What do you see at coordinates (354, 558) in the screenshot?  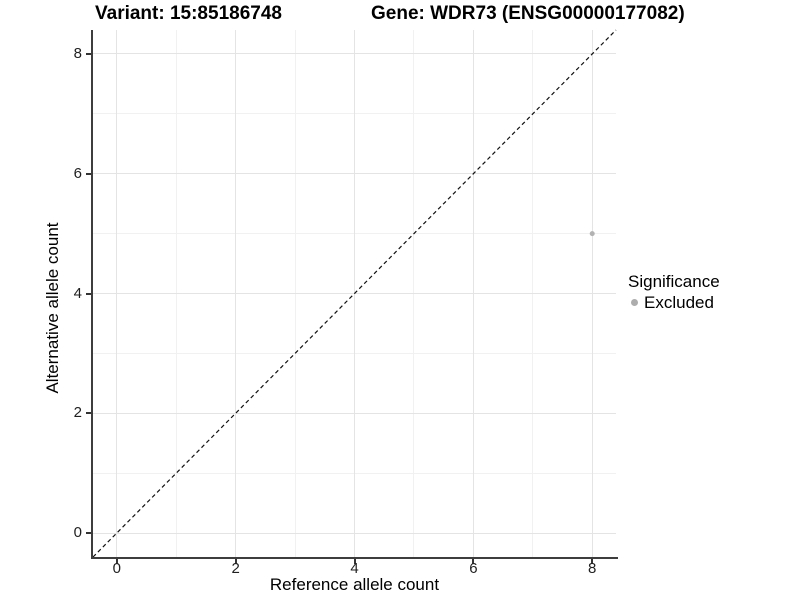 I see `x-axis-line` at bounding box center [354, 558].